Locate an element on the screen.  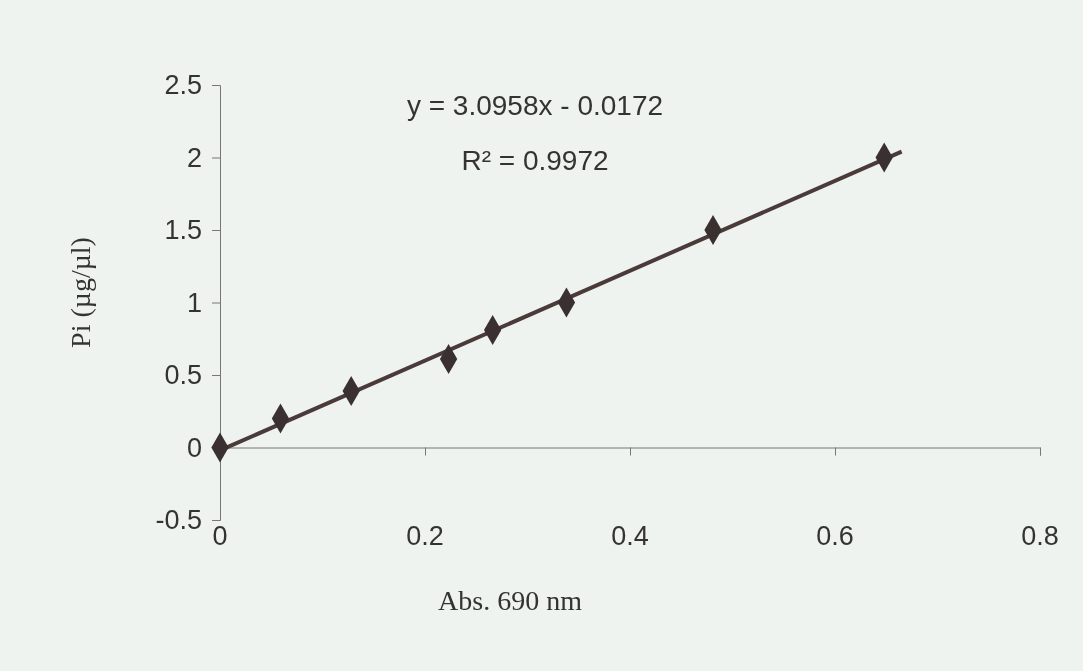
y-tick-label: -0.5 is located at coordinates (178, 520).